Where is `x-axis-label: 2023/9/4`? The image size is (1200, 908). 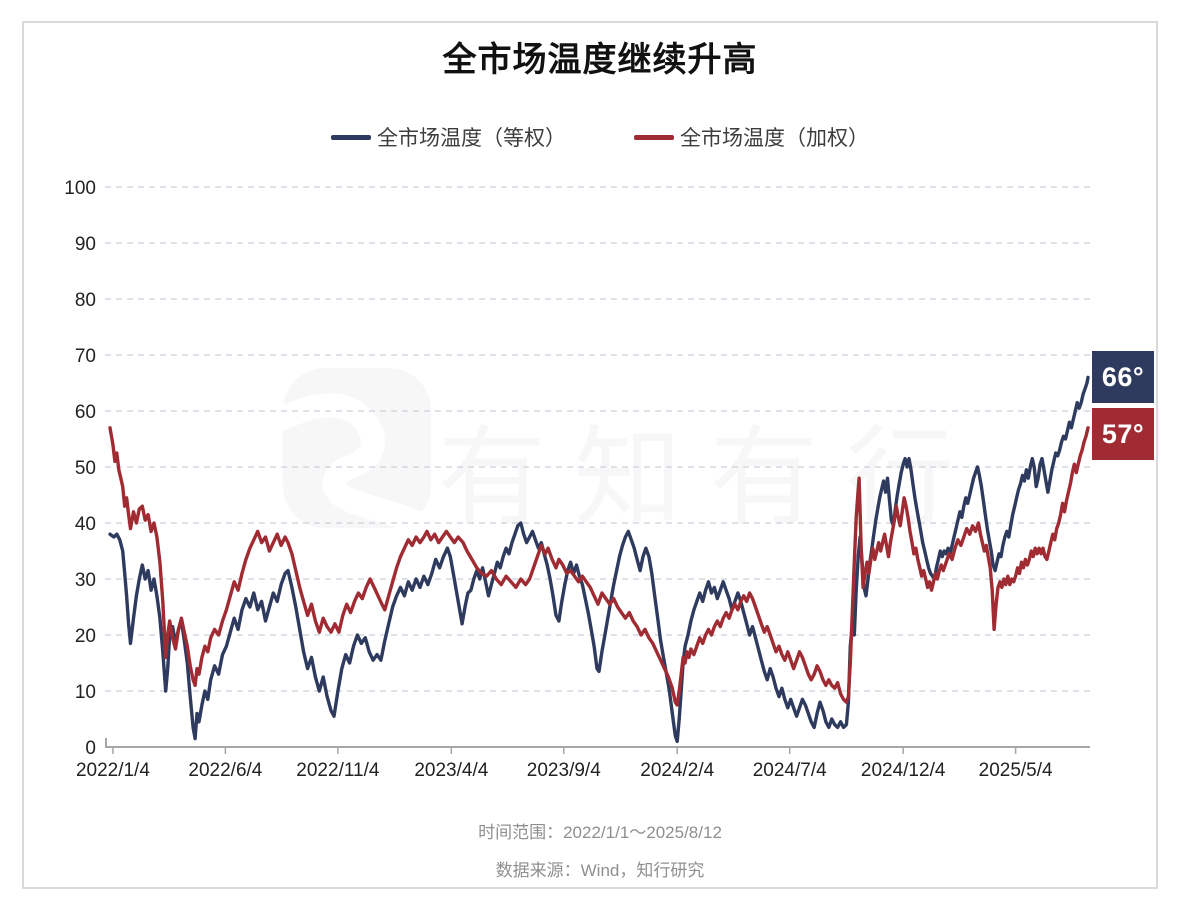
x-axis-label: 2023/9/4 is located at coordinates (564, 770).